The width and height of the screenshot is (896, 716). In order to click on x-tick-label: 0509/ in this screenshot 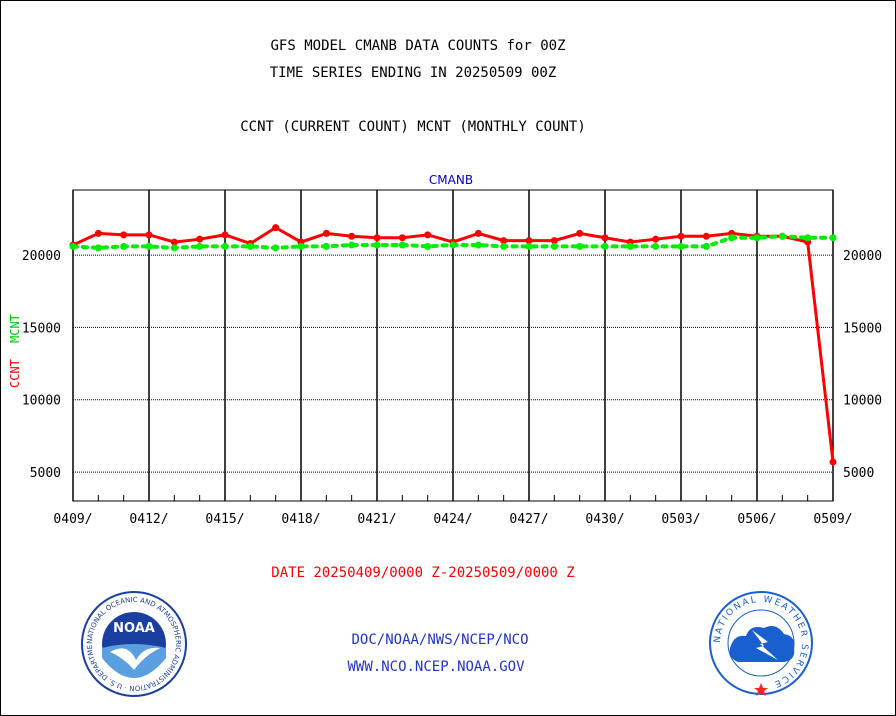, I will do `click(832, 519)`.